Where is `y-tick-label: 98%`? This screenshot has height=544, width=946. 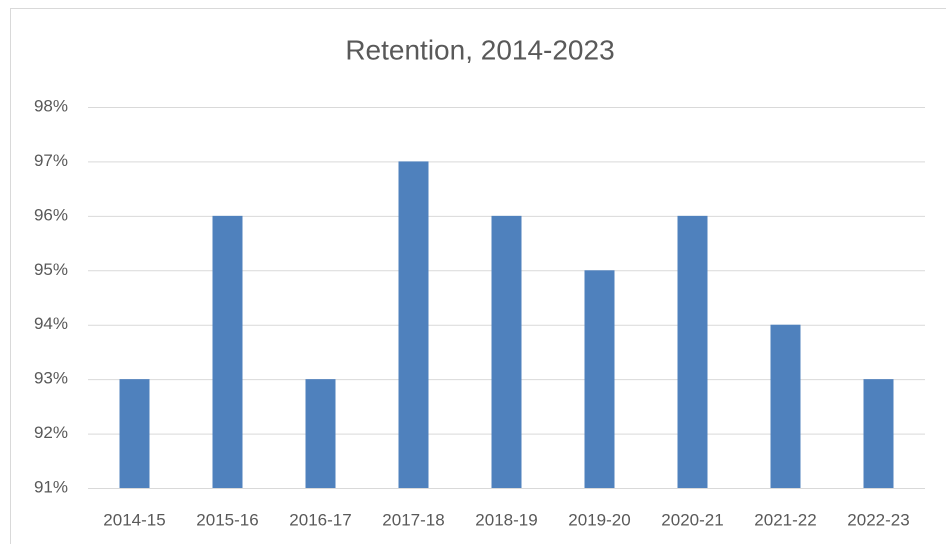 y-tick-label: 98% is located at coordinates (51, 105).